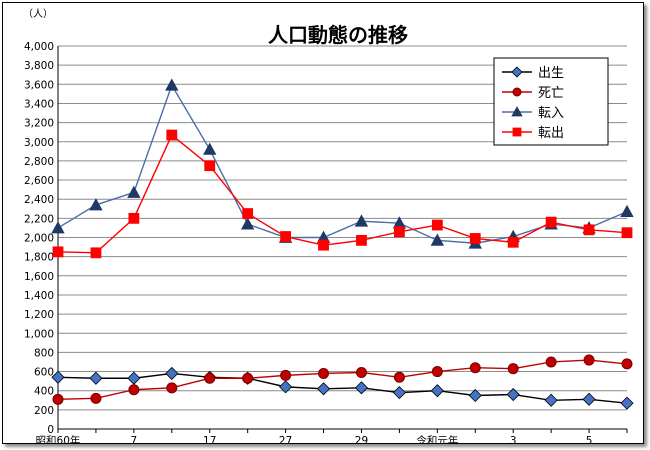 The width and height of the screenshot is (650, 450). What do you see at coordinates (551, 93) in the screenshot?
I see `legend-label: 死亡` at bounding box center [551, 93].